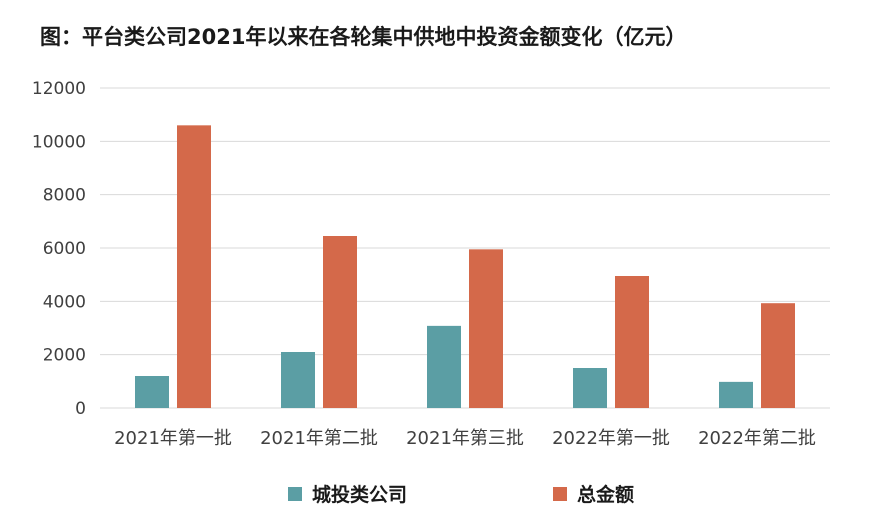 The image size is (880, 532). What do you see at coordinates (64, 196) in the screenshot?
I see `y-tick-label: 8000` at bounding box center [64, 196].